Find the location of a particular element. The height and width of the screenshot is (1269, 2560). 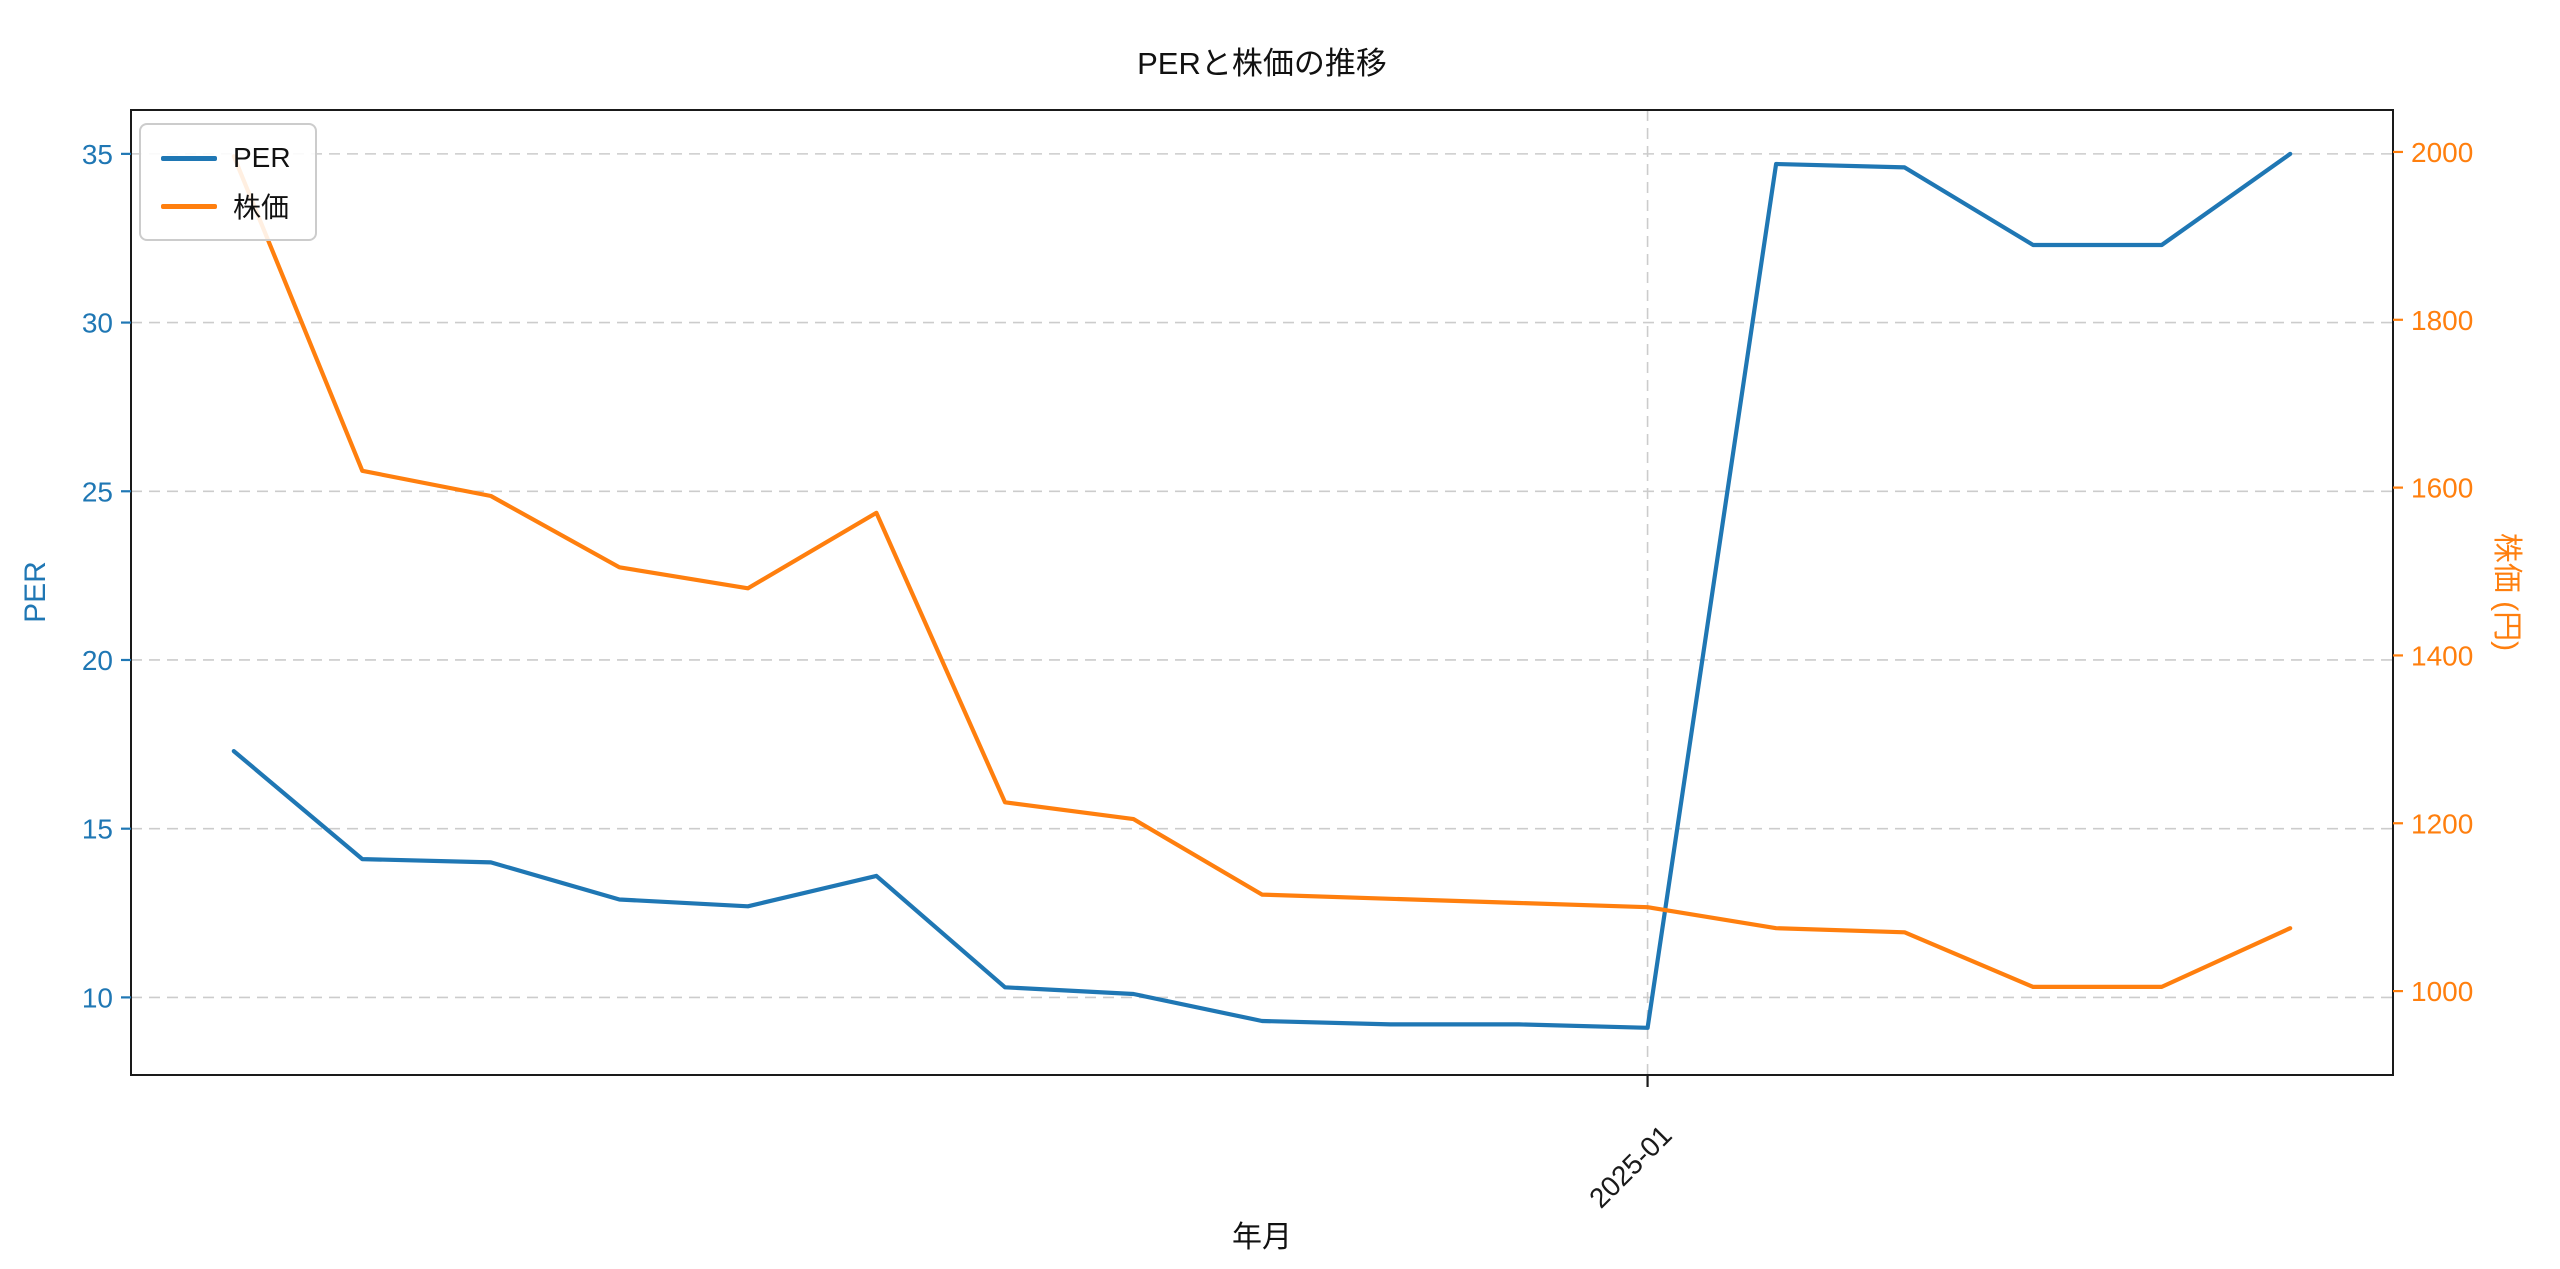

right-tick-label: 1400 is located at coordinates (2442, 655).